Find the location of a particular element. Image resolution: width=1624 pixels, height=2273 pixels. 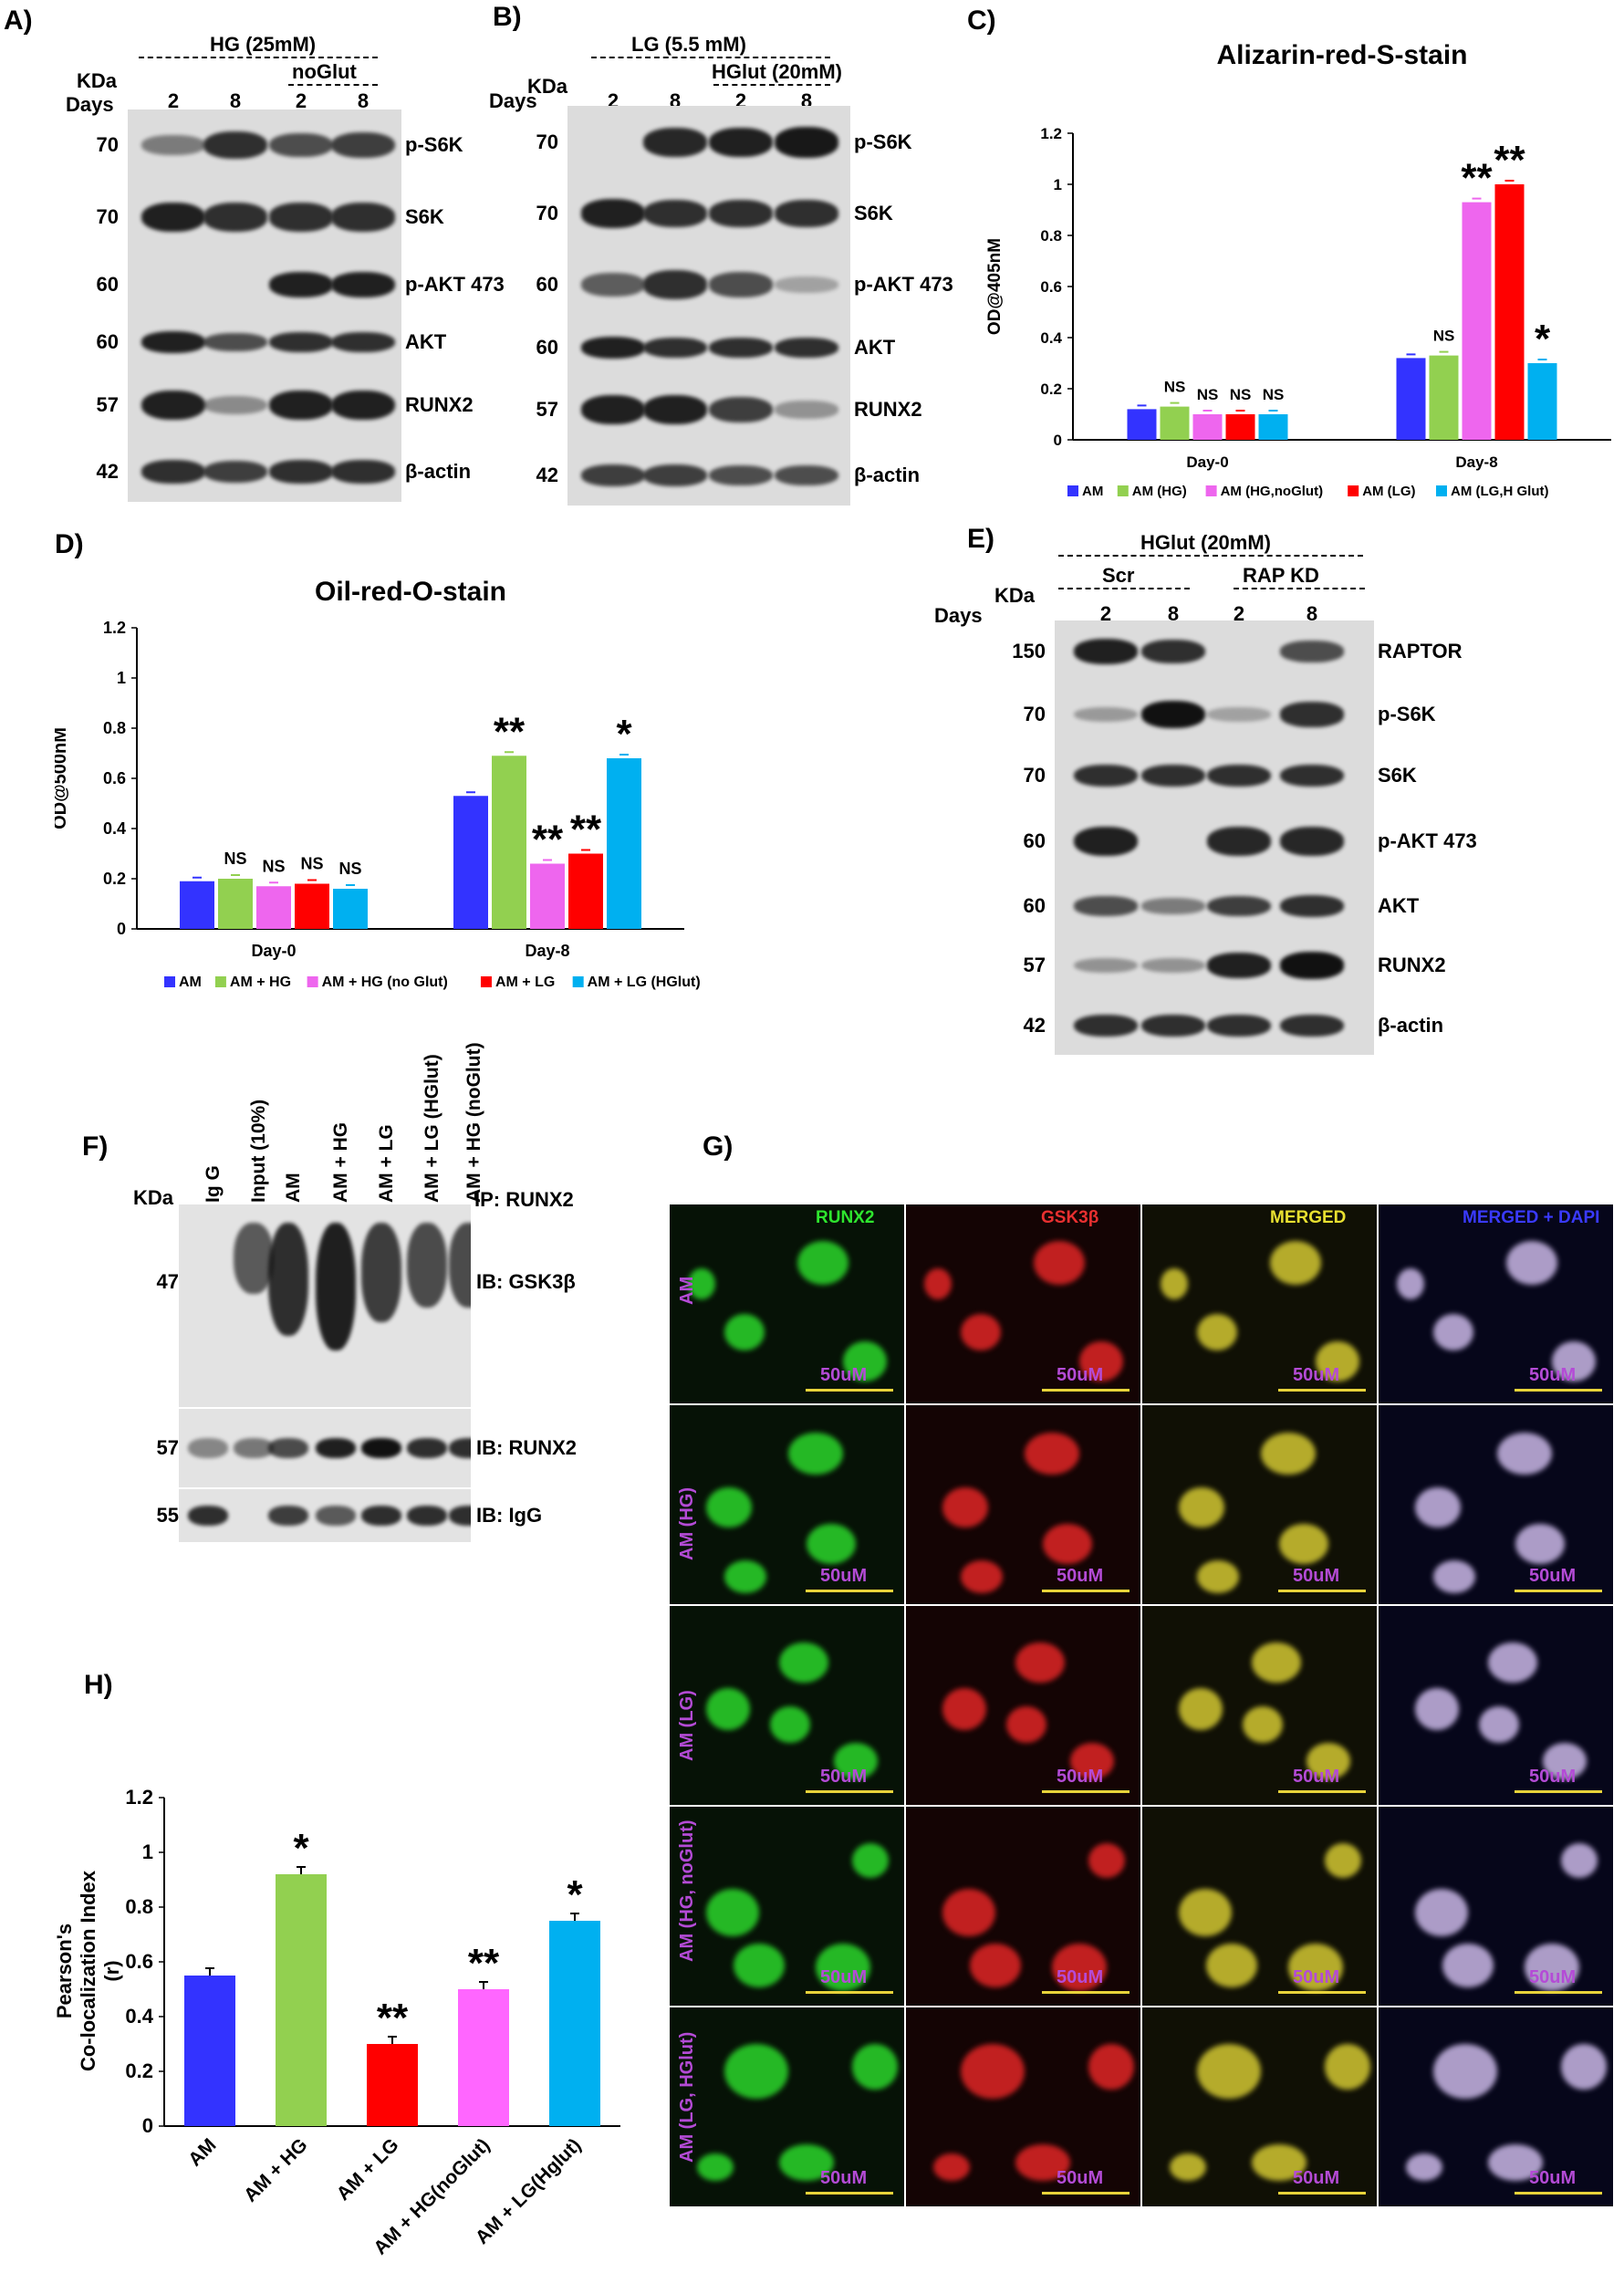

lane-label: Input (10%) is located at coordinates (258, 1151).